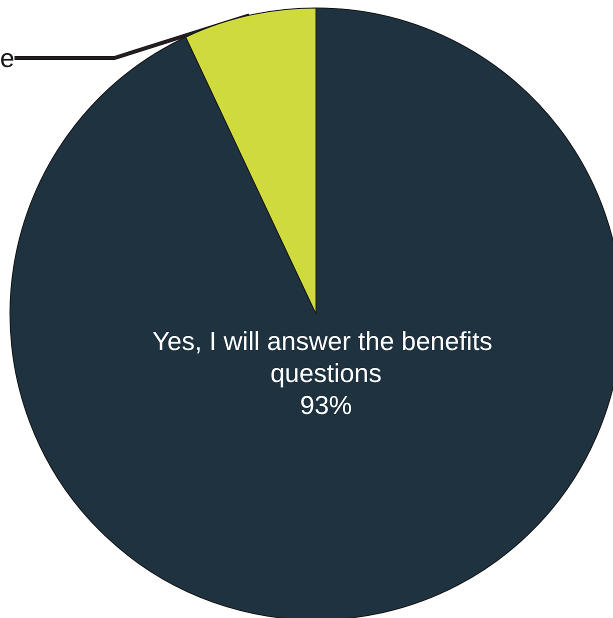  What do you see at coordinates (326, 357) in the screenshot?
I see `slice-label: Yes, I will answer the benefits questions` at bounding box center [326, 357].